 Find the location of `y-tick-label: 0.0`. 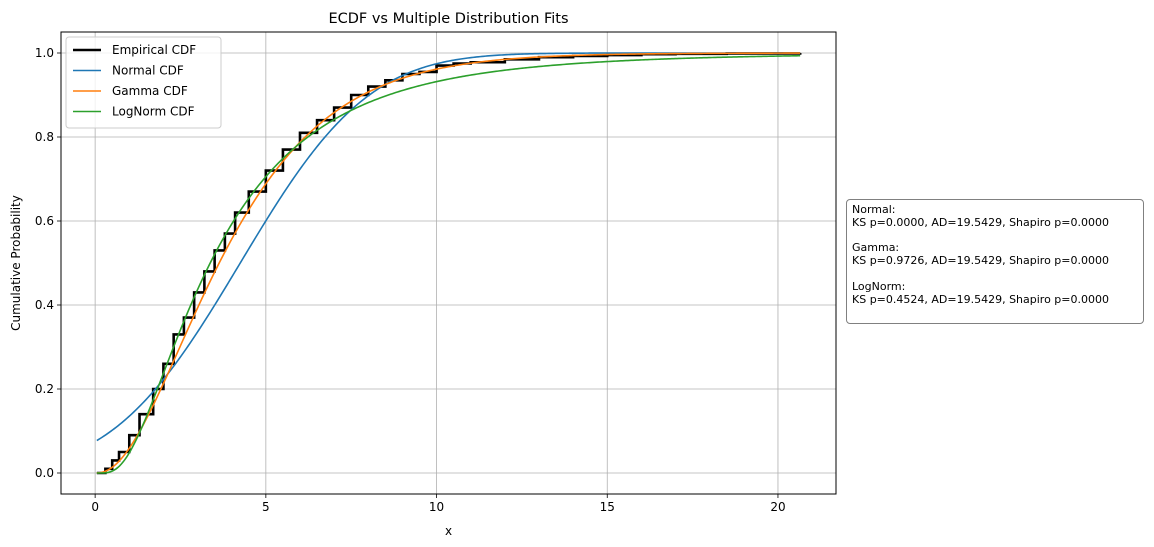

y-tick-label: 0.0 is located at coordinates (44, 473).